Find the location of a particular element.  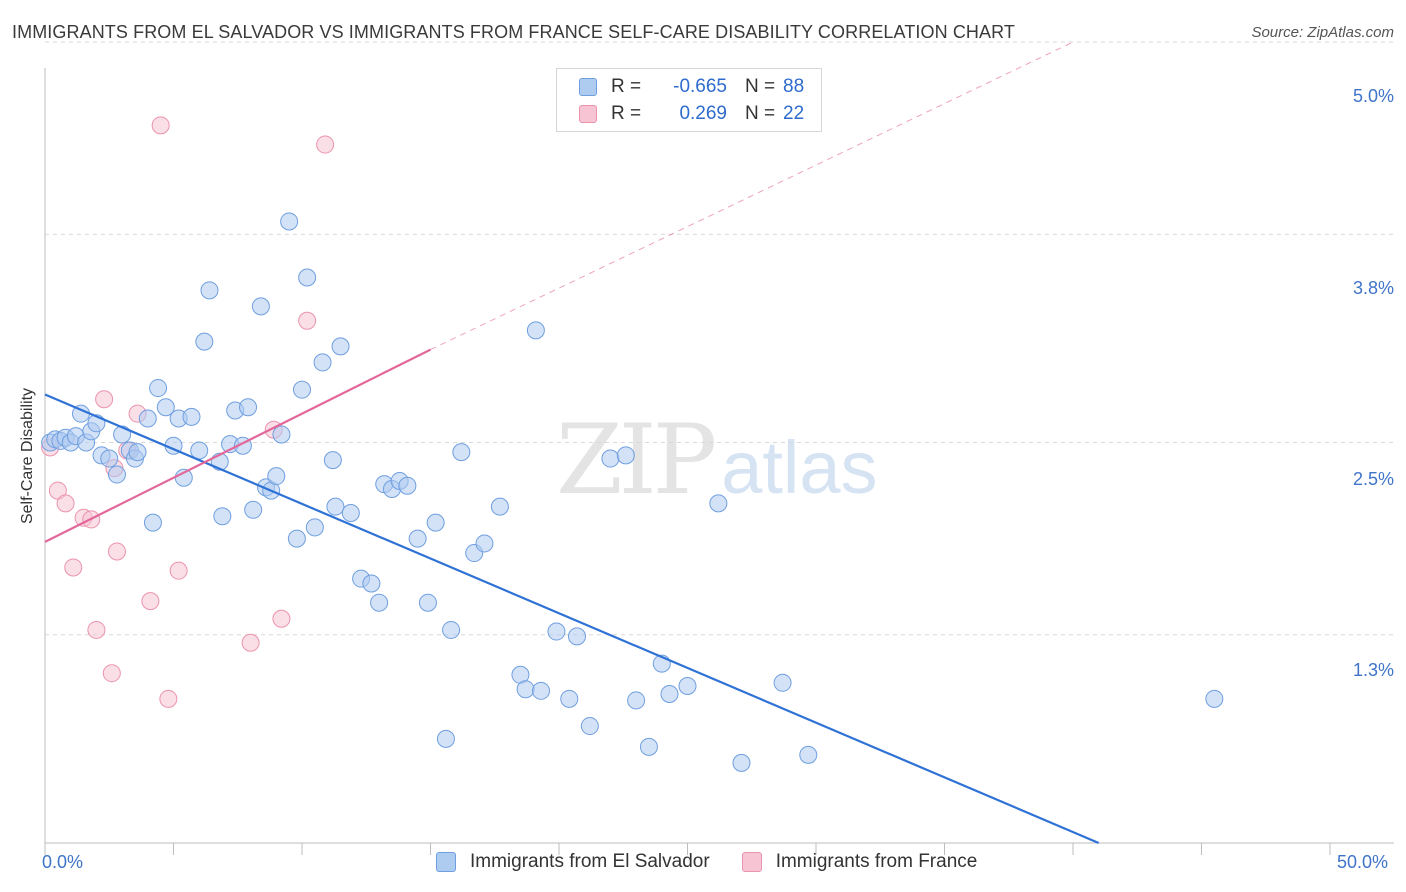

source-credit: Source: ZipAtlas.com is located at coordinates (1322, 32).